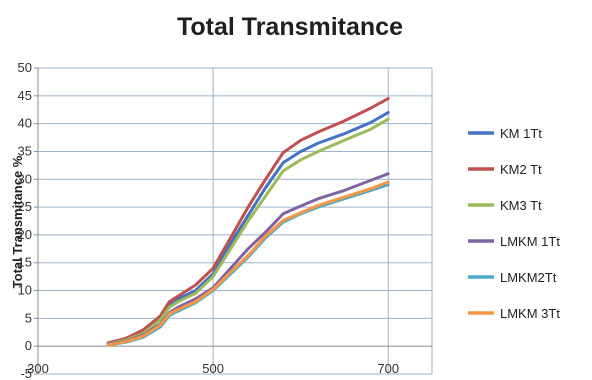  I want to click on legend-label: KM2 Tt, so click(521, 169).